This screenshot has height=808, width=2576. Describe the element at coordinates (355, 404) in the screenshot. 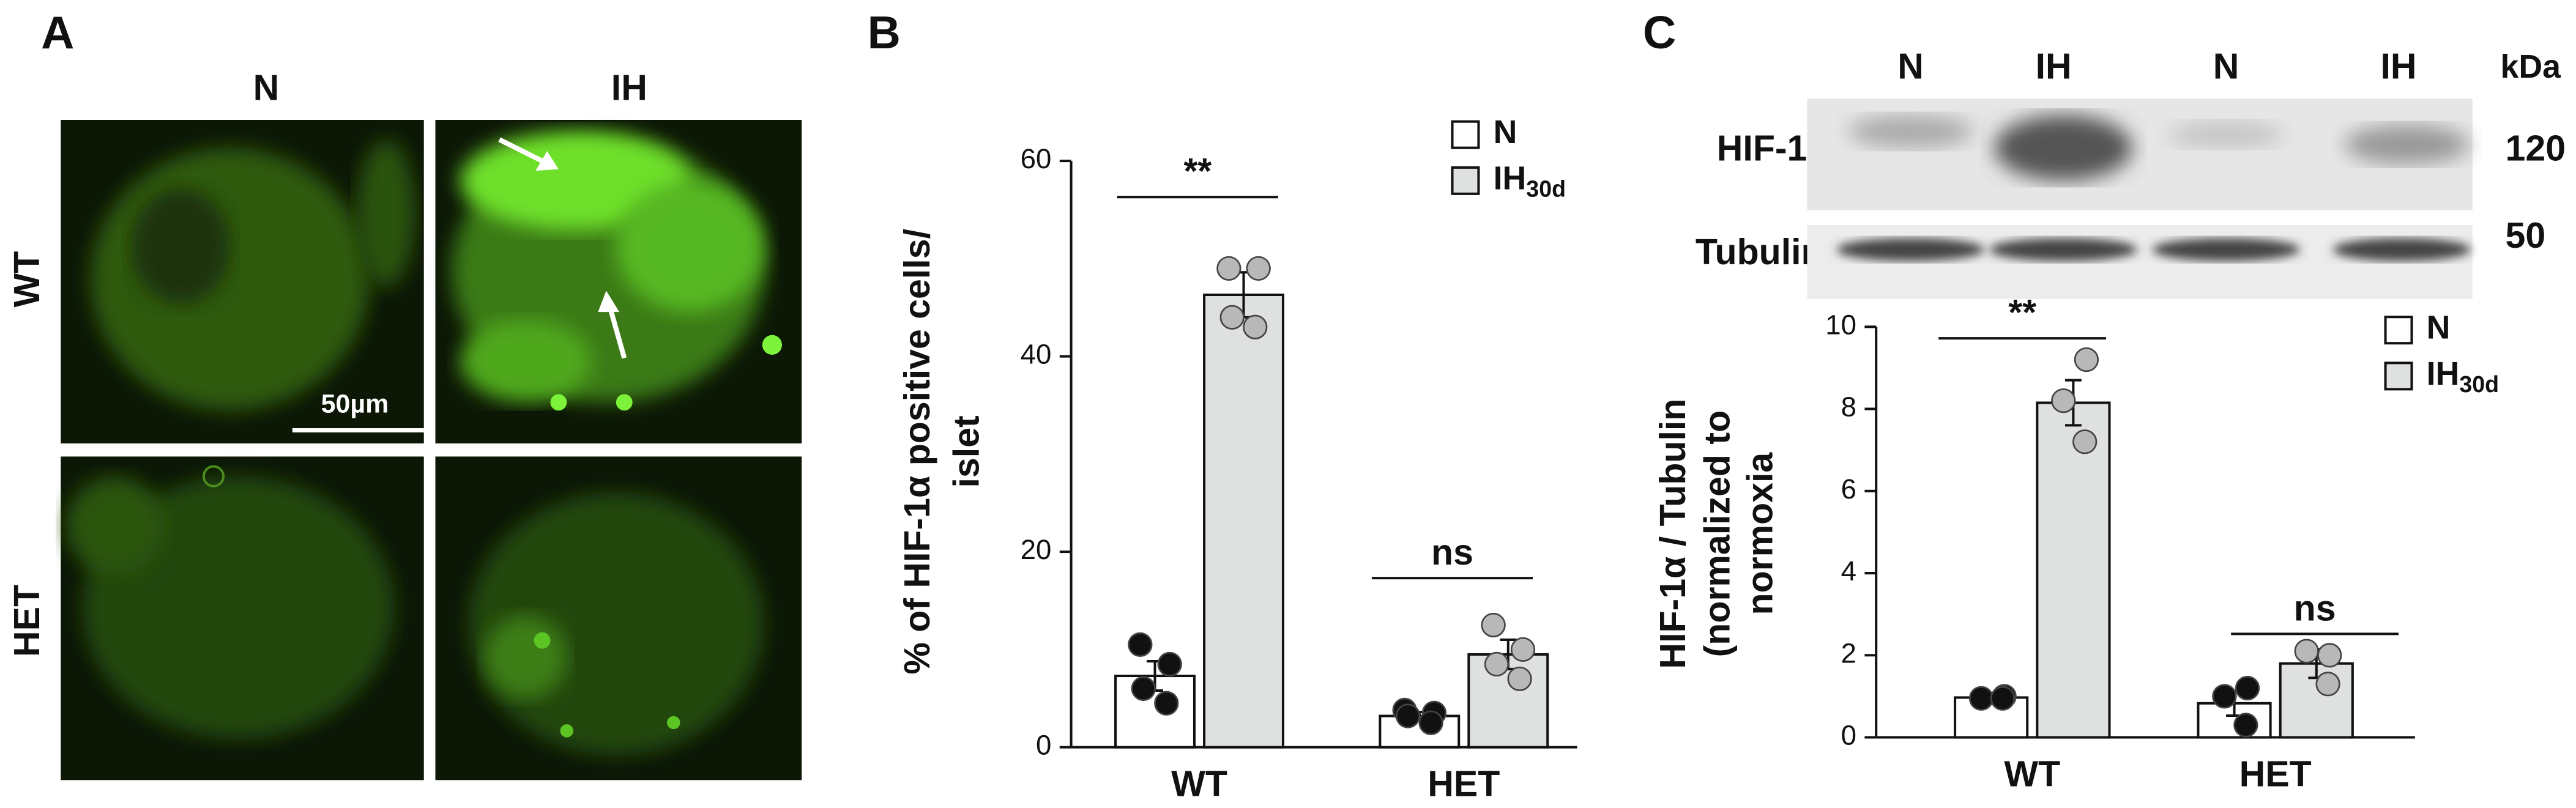

I see `scale-bar-label: 50µm` at that location.